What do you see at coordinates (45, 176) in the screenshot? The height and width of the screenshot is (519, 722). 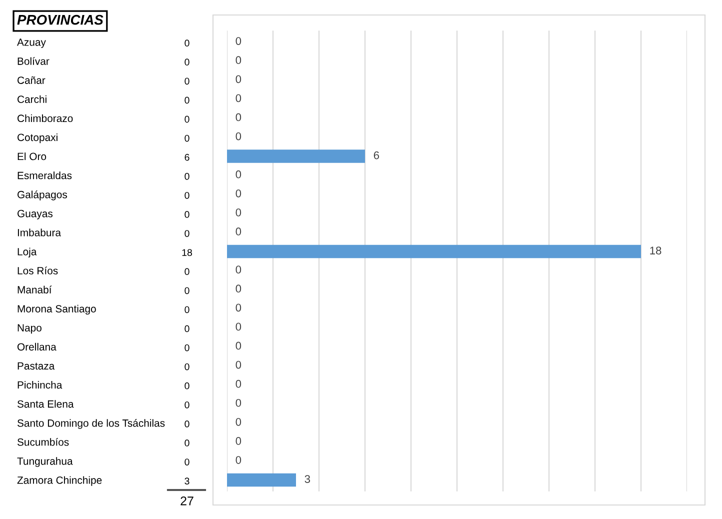 I see `y-tick-label: Esmeraldas` at bounding box center [45, 176].